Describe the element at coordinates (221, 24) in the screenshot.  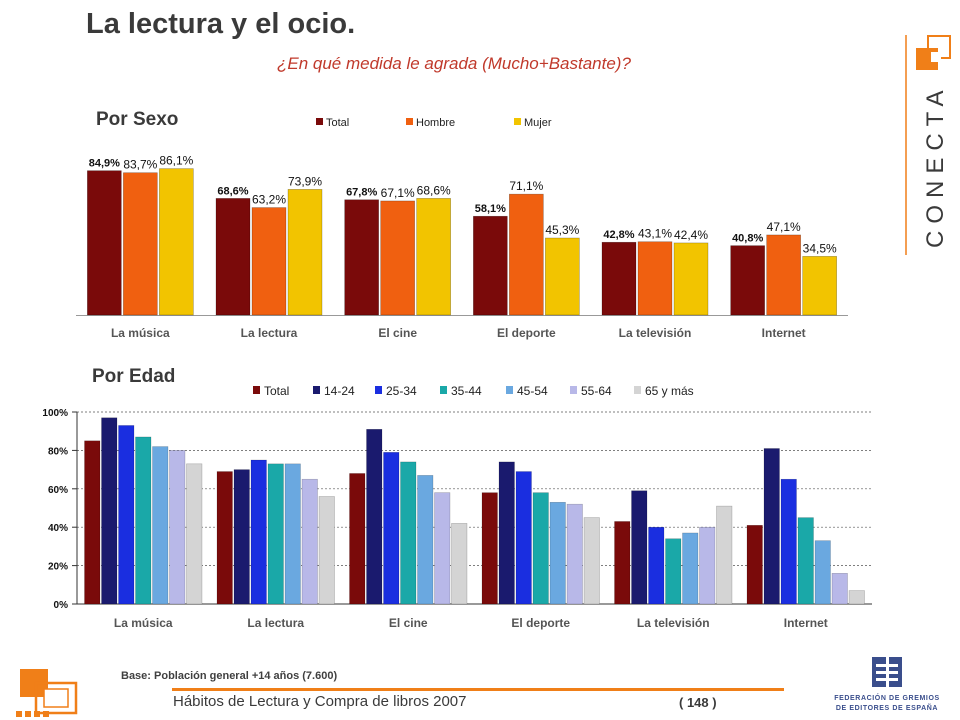
I see `page-title: La lectura y el ocio.` at that location.